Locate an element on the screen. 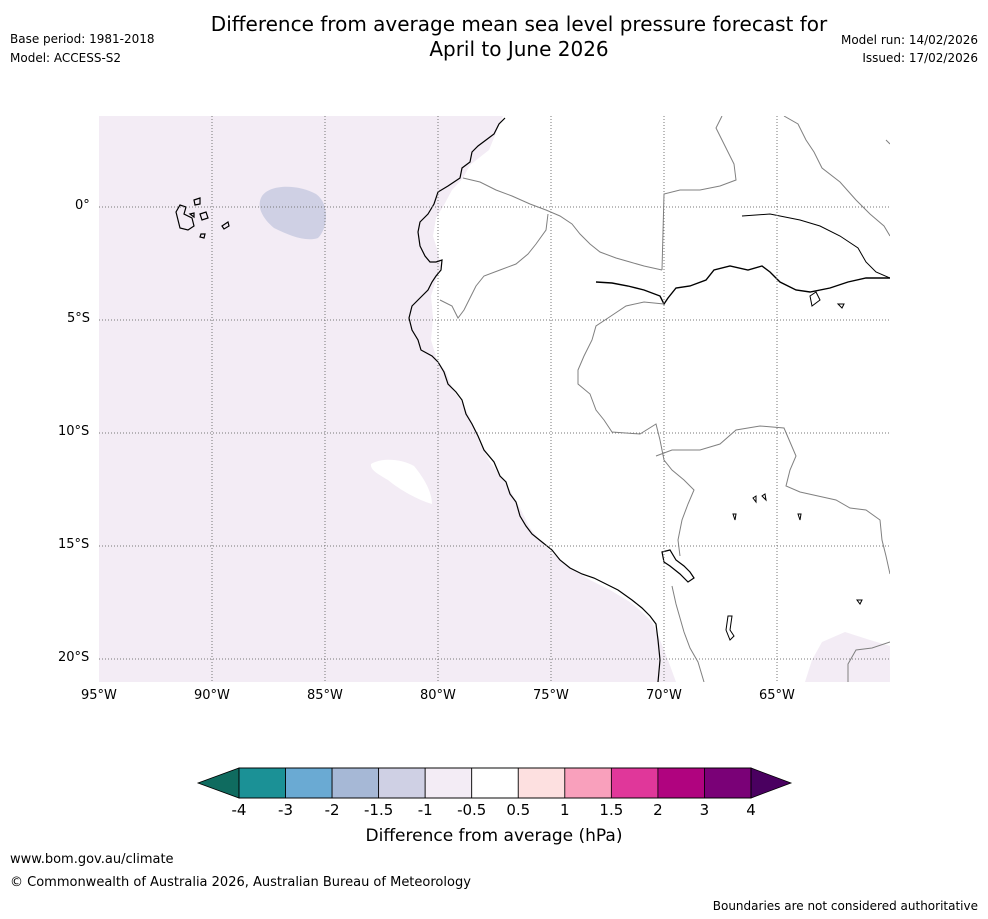 This screenshot has height=919, width=988. colorbar-tick-label: 1.5 is located at coordinates (611, 810).